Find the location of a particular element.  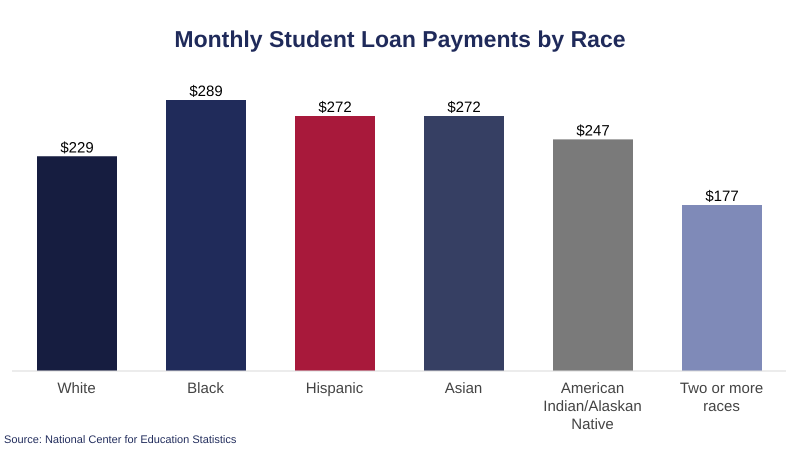

x-tick-label: American Indian/Alaskan Native is located at coordinates (592, 406).